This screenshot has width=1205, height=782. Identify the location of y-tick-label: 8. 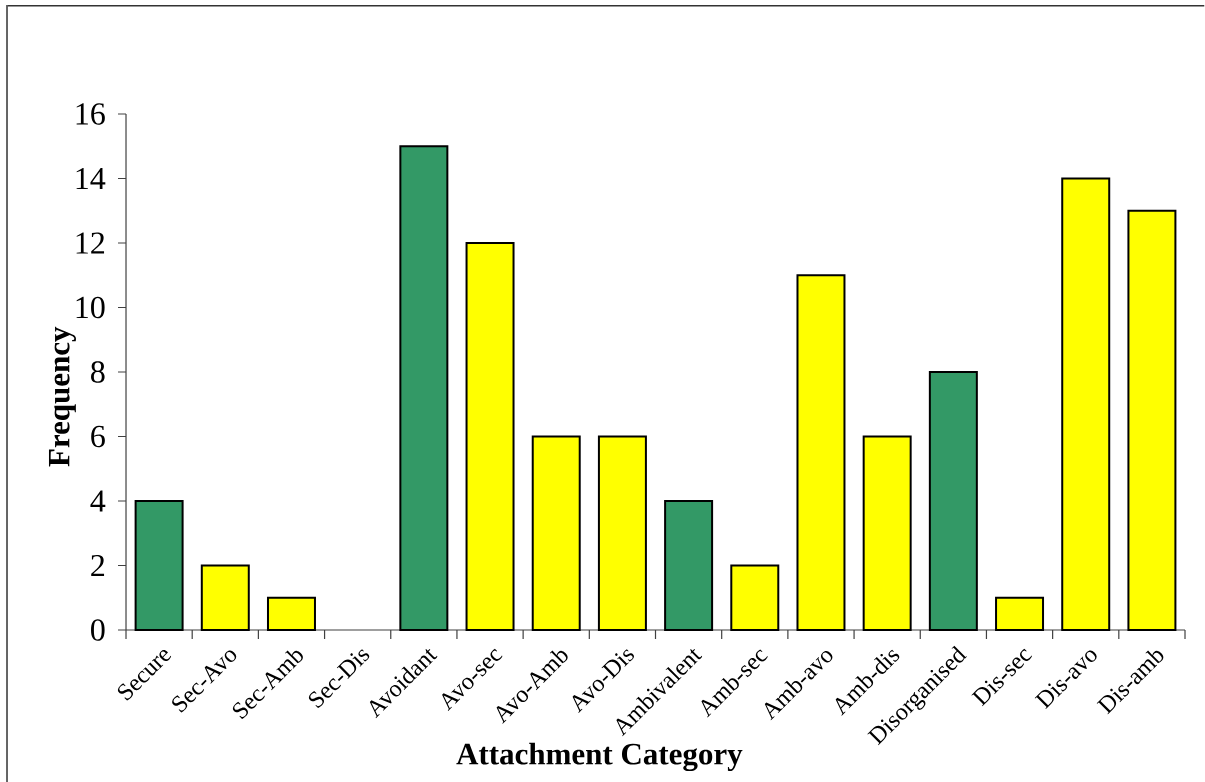
(98, 372).